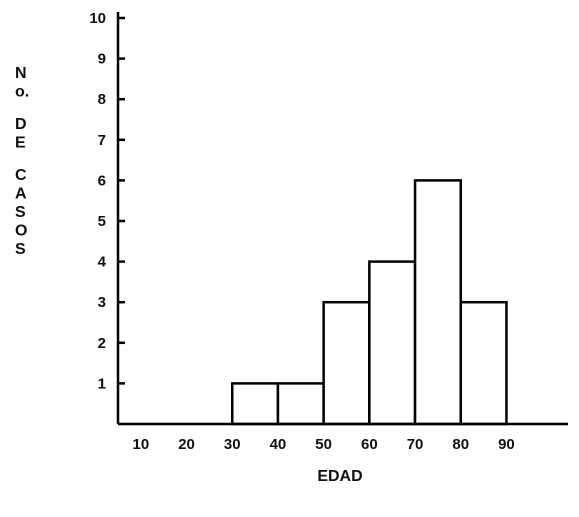 Image resolution: width=579 pixels, height=517 pixels. What do you see at coordinates (102, 180) in the screenshot?
I see `y-tick-label: 6` at bounding box center [102, 180].